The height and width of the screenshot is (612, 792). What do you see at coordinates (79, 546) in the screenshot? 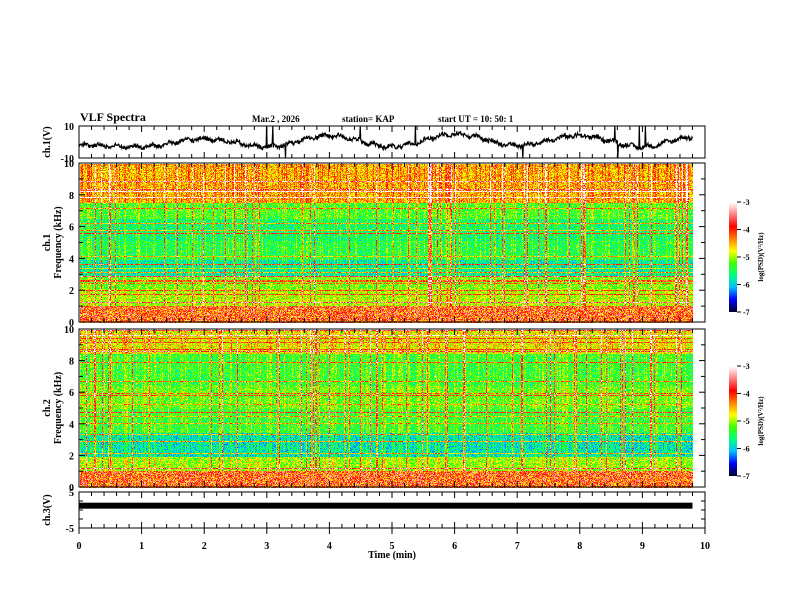
I see `x-tick-label: 0` at bounding box center [79, 546].